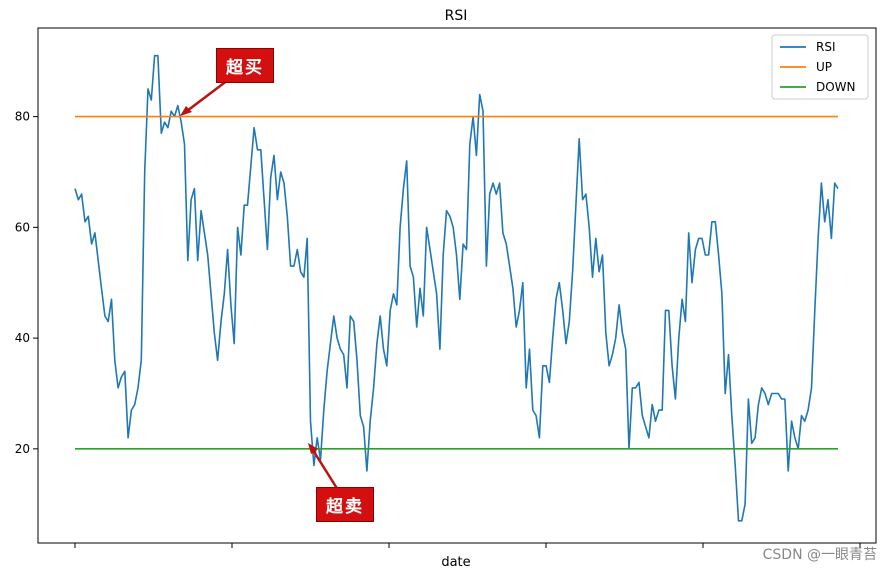  What do you see at coordinates (22, 117) in the screenshot?
I see `y-tick-label-80: 80` at bounding box center [22, 117].